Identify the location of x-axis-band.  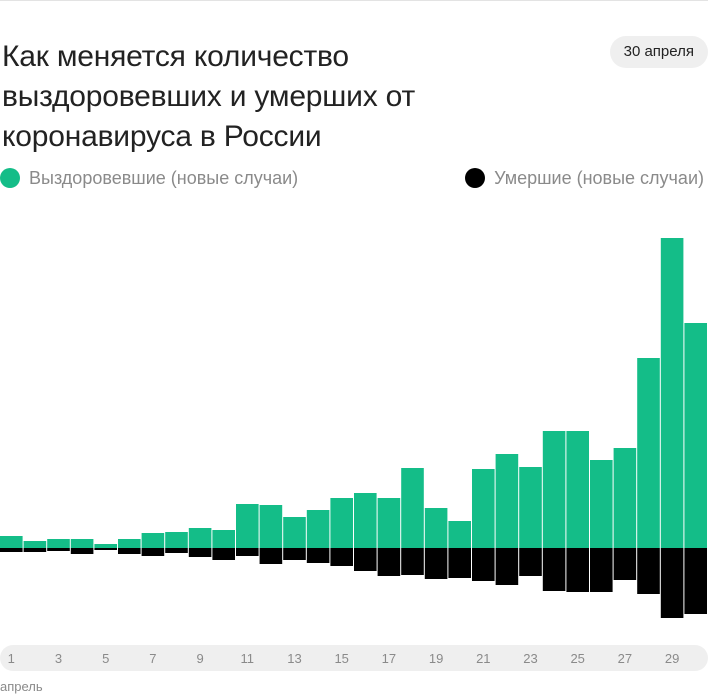
(354, 658).